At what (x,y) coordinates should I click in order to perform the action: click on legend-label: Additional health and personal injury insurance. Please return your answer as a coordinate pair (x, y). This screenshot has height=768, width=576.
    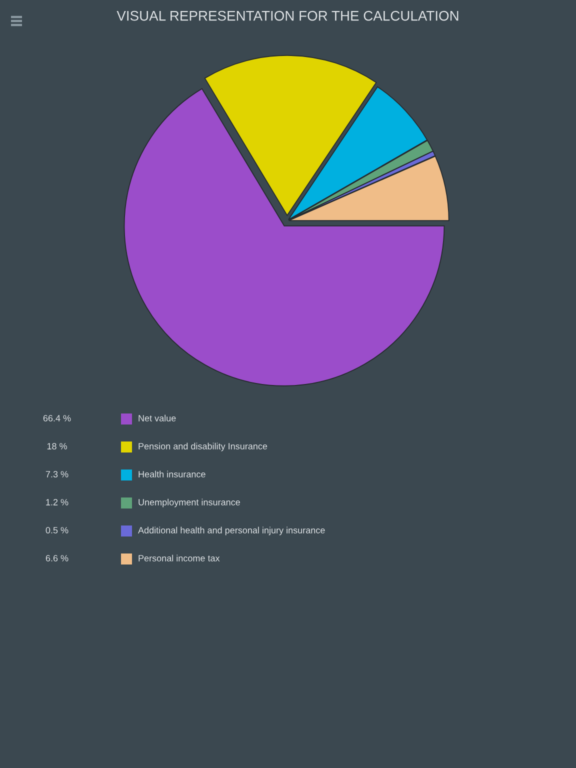
    Looking at the image, I should click on (231, 531).